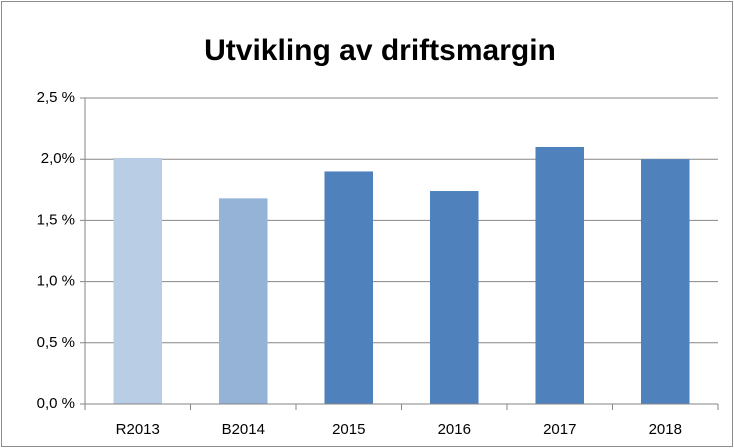 The height and width of the screenshot is (448, 734). Describe the element at coordinates (56, 403) in the screenshot. I see `y-tick-label: 0,0 %` at that location.